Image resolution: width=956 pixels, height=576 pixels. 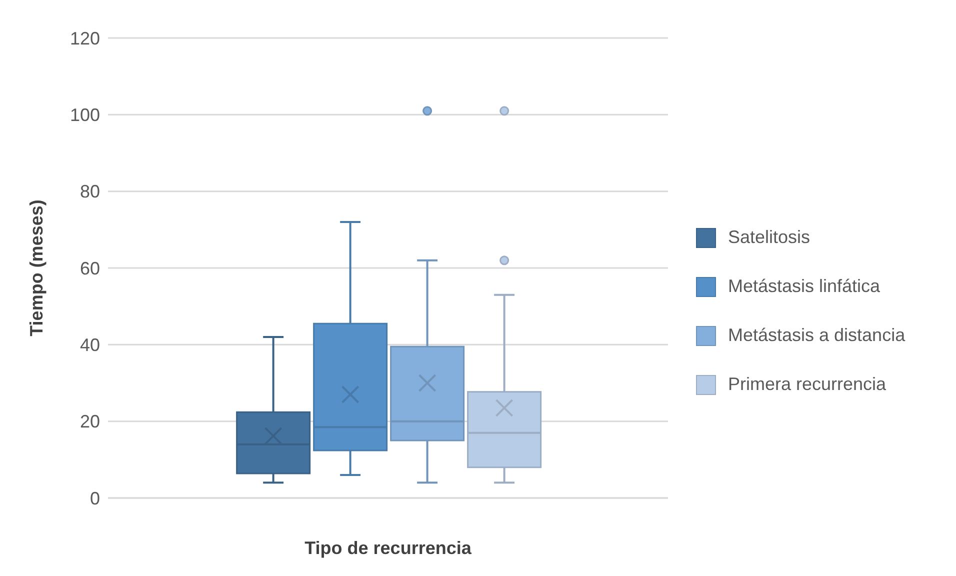 I want to click on y-tick-label: 100, so click(x=85, y=115).